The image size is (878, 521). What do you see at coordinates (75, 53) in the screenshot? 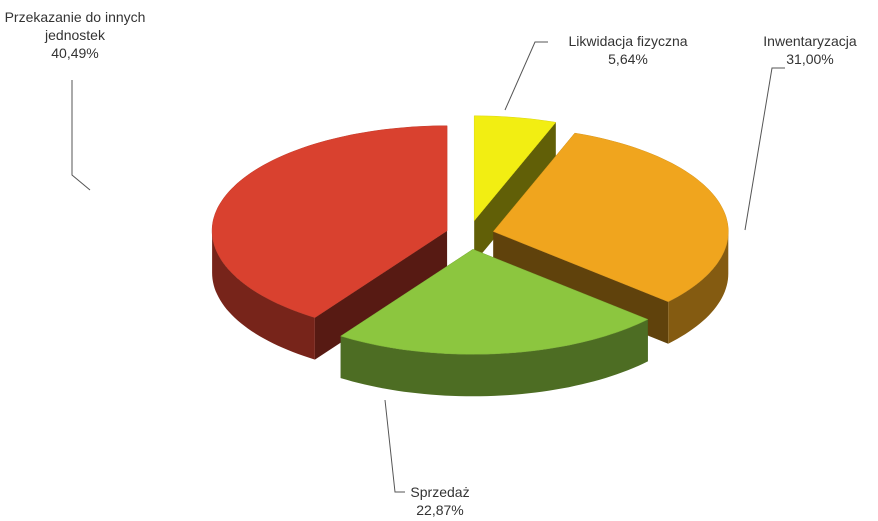
I see `value-label: 40,49%` at bounding box center [75, 53].